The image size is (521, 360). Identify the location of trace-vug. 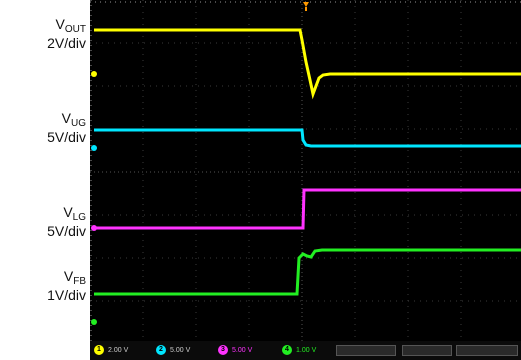
(307, 138).